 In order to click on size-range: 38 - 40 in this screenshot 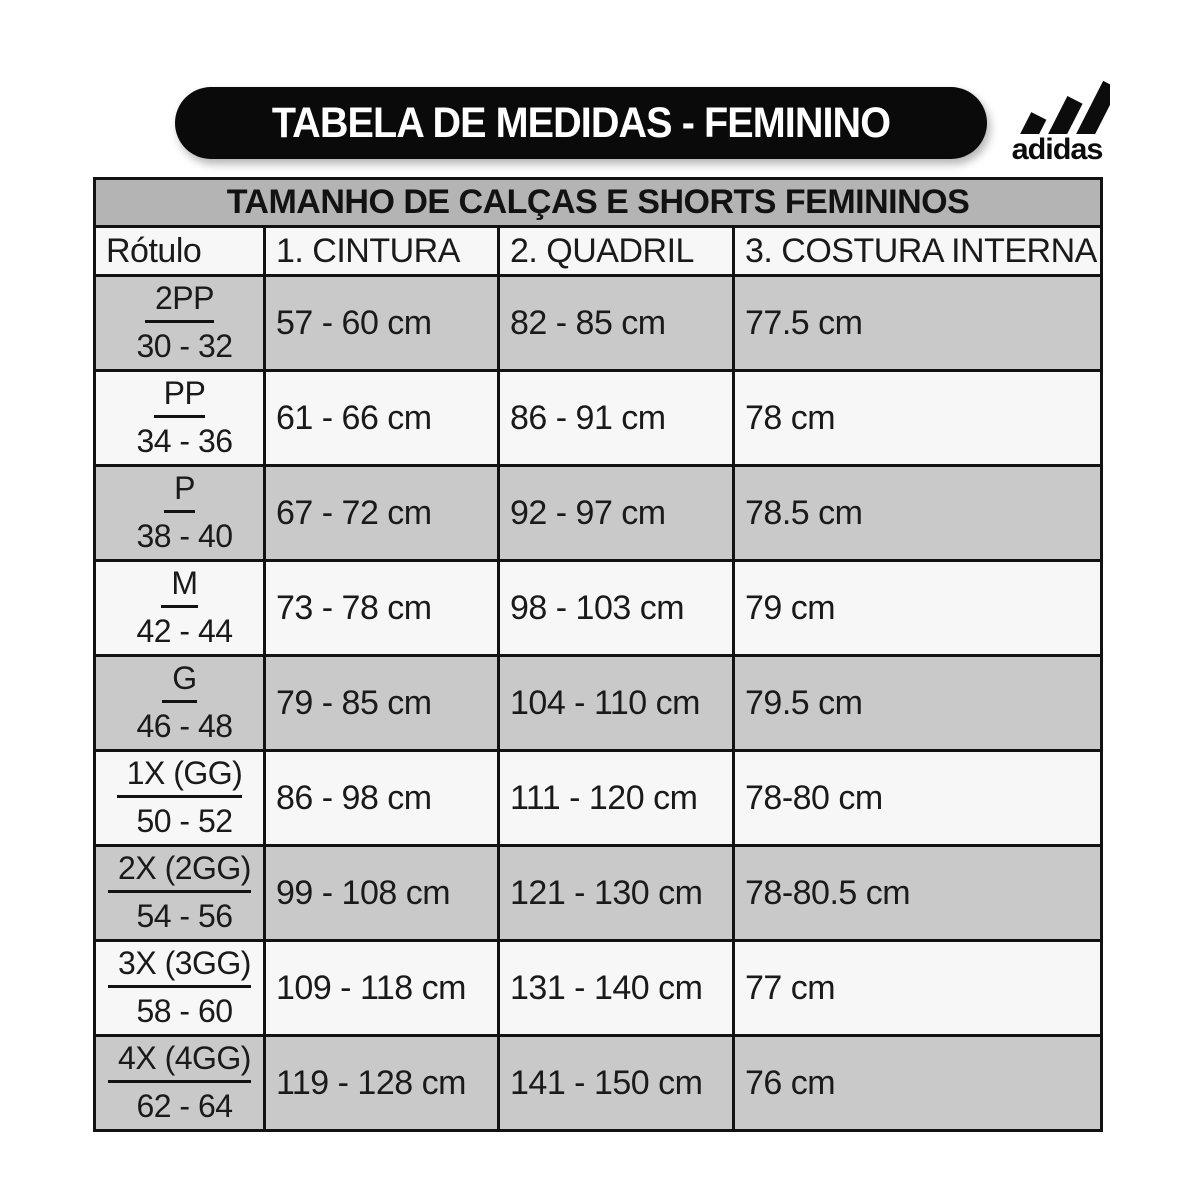, I will do `click(184, 535)`.